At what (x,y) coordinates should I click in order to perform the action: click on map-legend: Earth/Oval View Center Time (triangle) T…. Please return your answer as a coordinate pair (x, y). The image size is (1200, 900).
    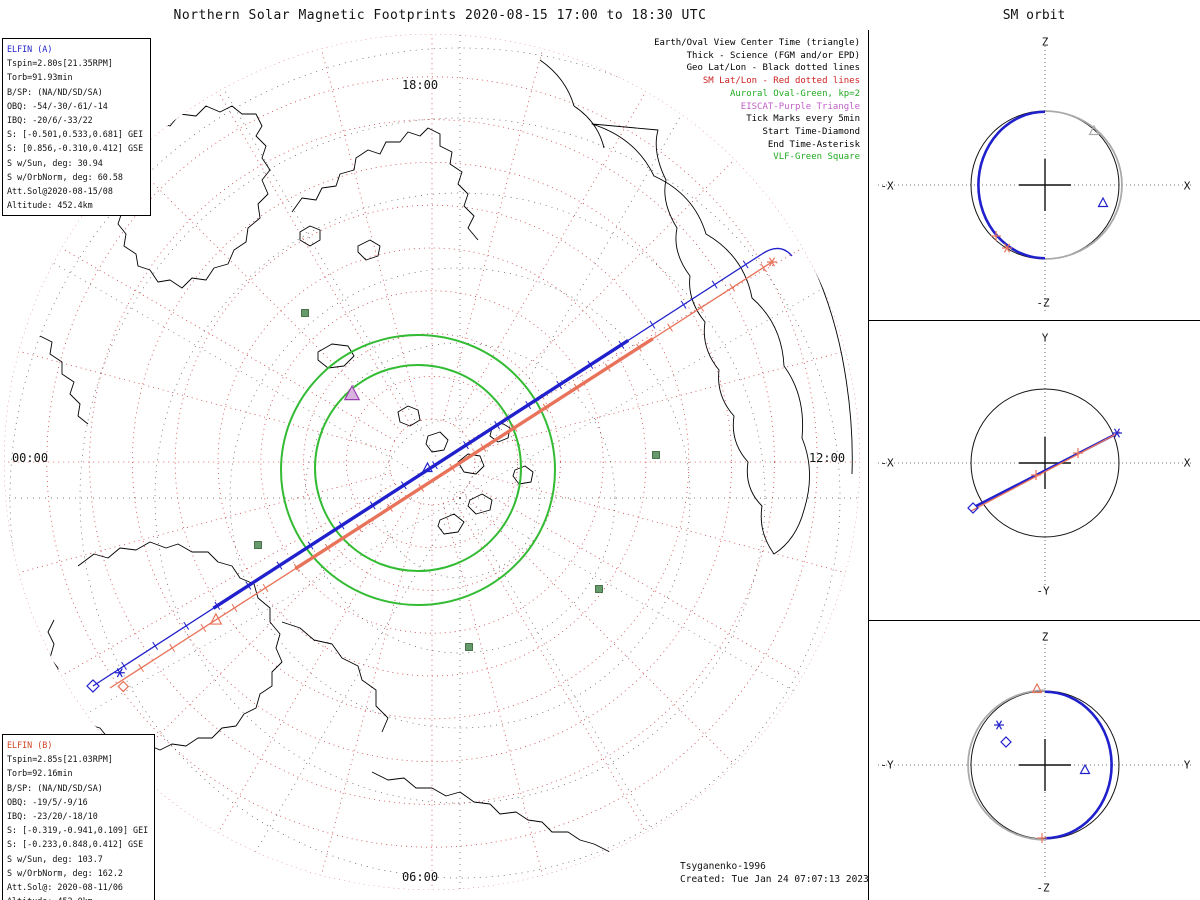
    Looking at the image, I should click on (690, 100).